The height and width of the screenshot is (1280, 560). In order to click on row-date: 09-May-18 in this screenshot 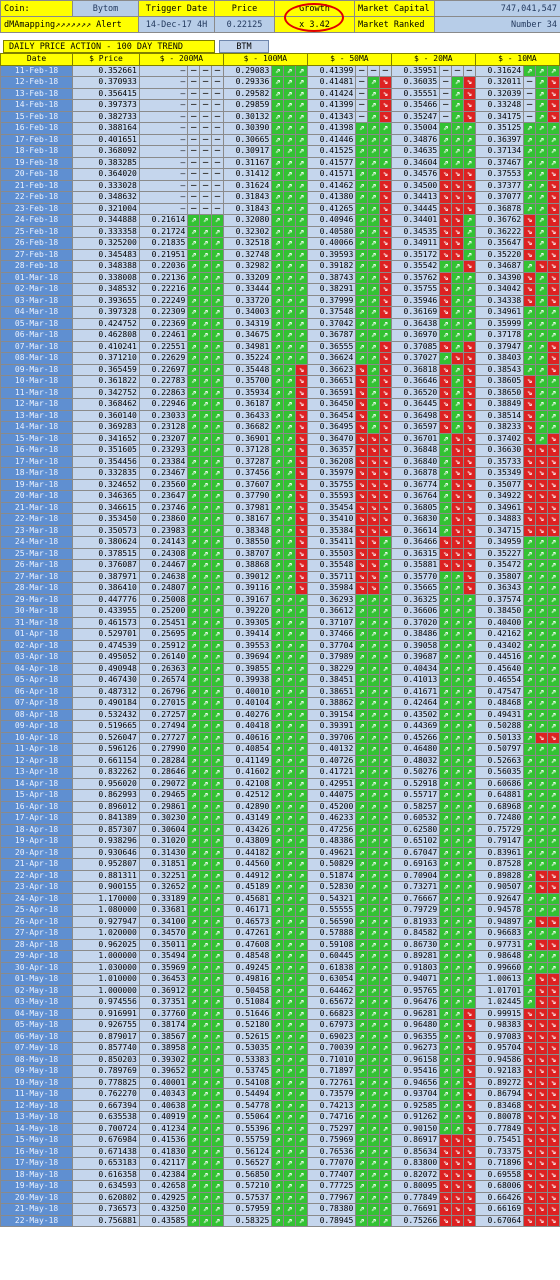, I will do `click(37, 1071)`.